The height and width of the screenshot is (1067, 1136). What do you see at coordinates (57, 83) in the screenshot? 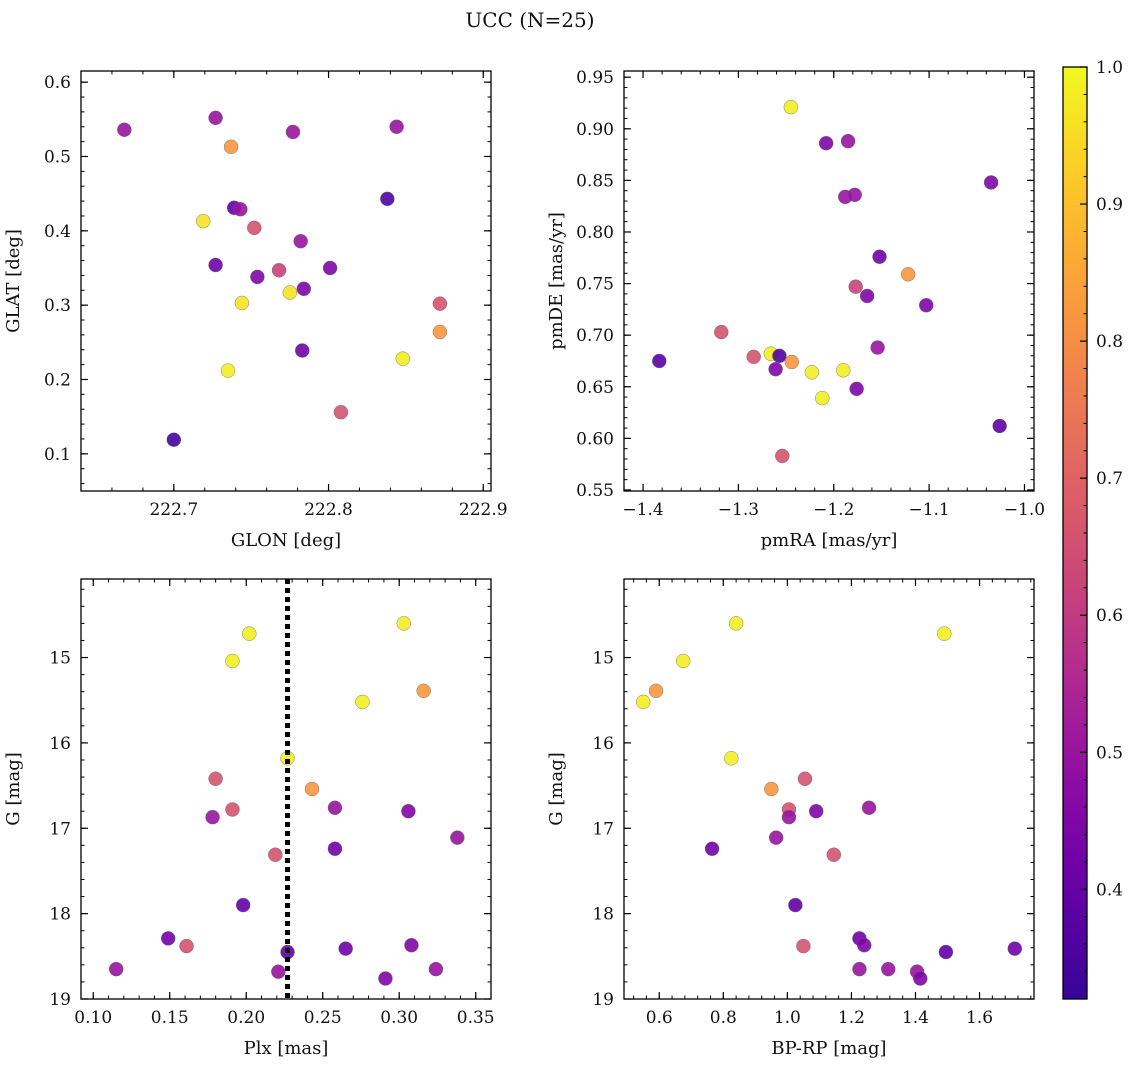
I see `y-tick-label: 0.6` at bounding box center [57, 83].